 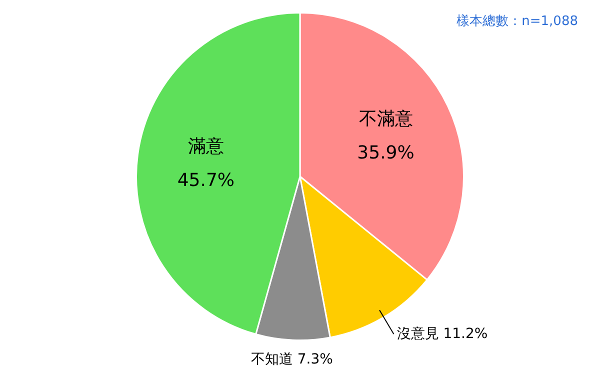 What do you see at coordinates (206, 147) in the screenshot?
I see `slice-label: 滿意` at bounding box center [206, 147].